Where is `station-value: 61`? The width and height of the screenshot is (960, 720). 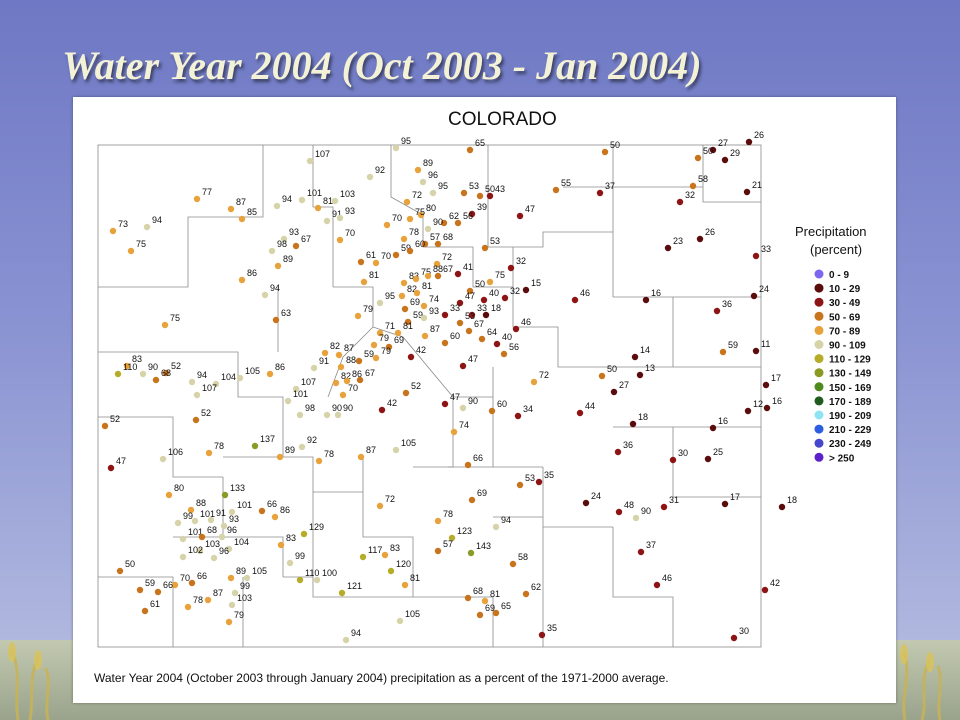
station-value: 61 is located at coordinates (371, 255).